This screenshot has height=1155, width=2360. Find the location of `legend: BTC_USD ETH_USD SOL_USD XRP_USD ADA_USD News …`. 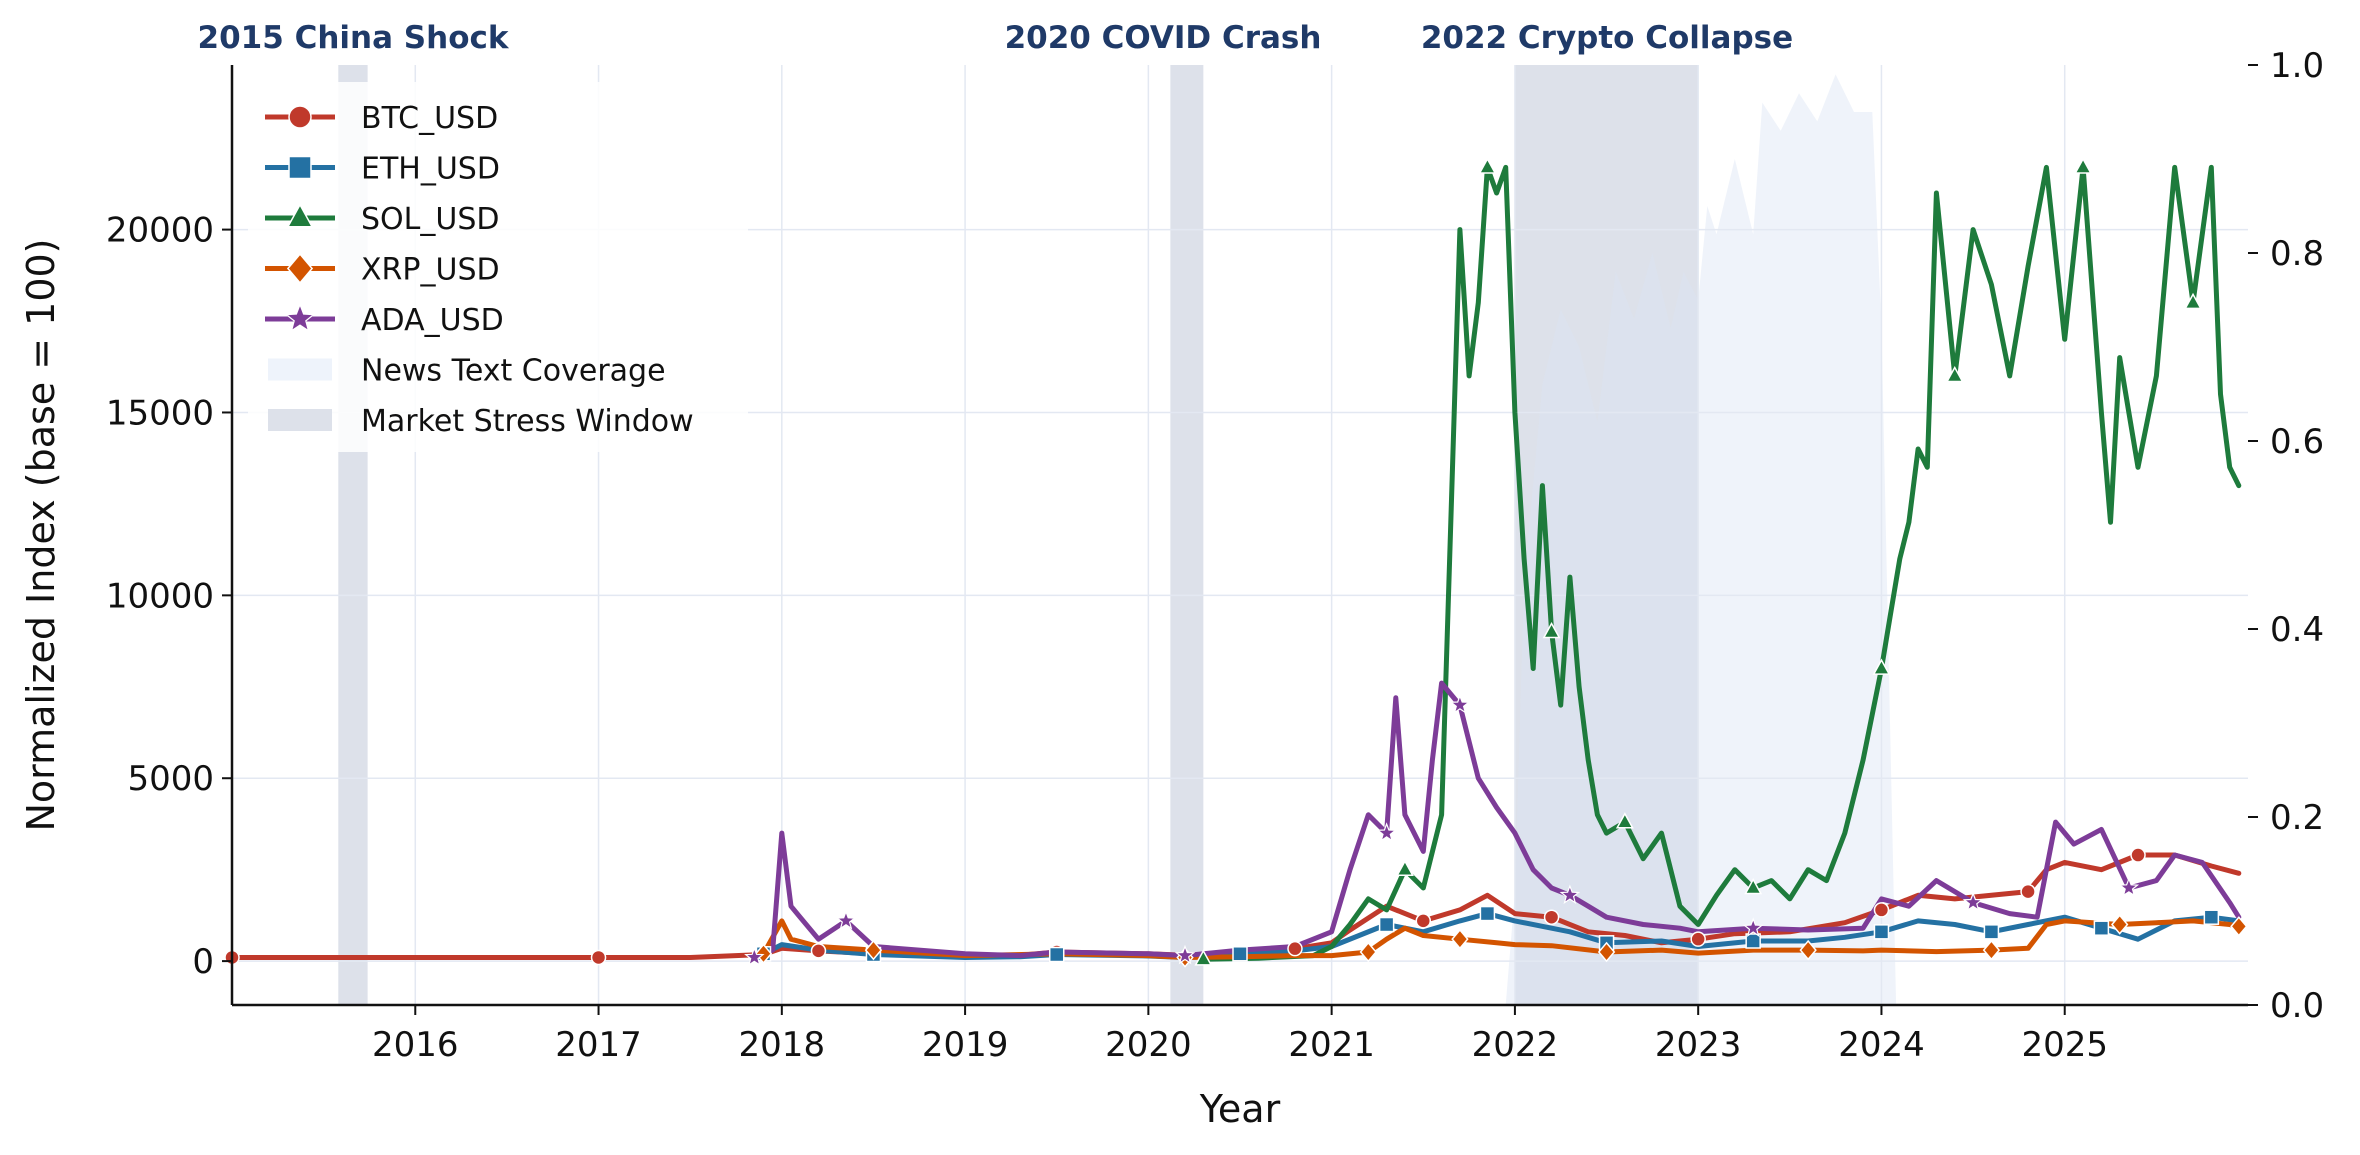

legend: BTC_USD ETH_USD SOL_USD XRP_USD ADA_USD News … is located at coordinates (498, 267).